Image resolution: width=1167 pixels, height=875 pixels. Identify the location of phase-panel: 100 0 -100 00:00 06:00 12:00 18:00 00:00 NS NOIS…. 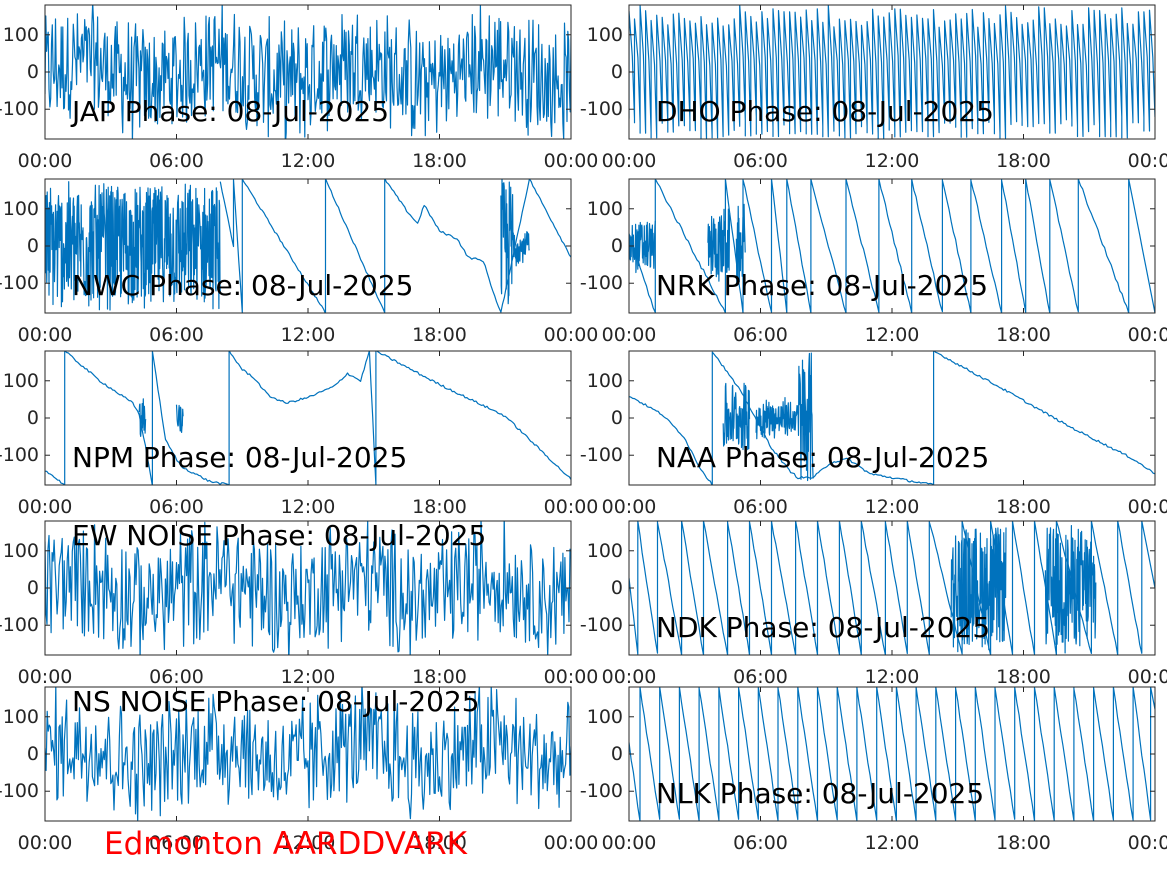
(299, 769).